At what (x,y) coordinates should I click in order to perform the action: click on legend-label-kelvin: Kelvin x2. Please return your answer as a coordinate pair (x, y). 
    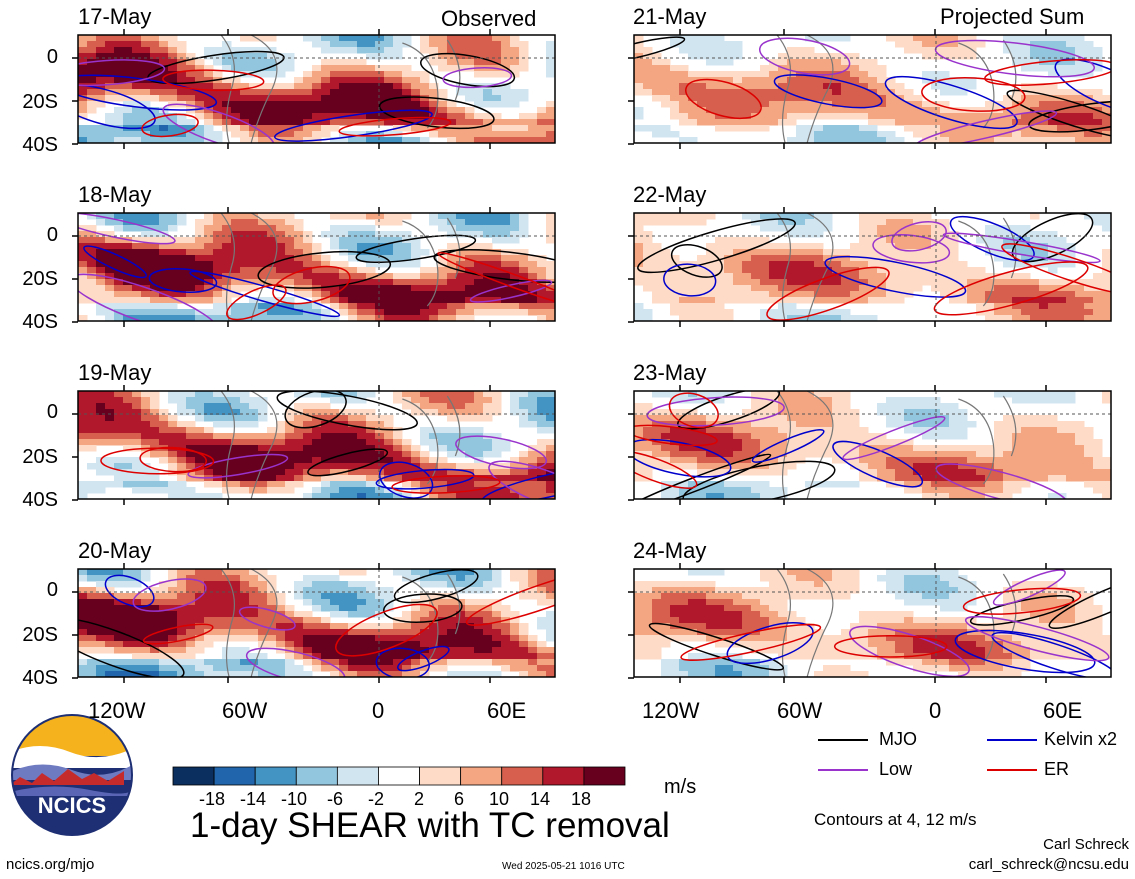
    Looking at the image, I should click on (1081, 739).